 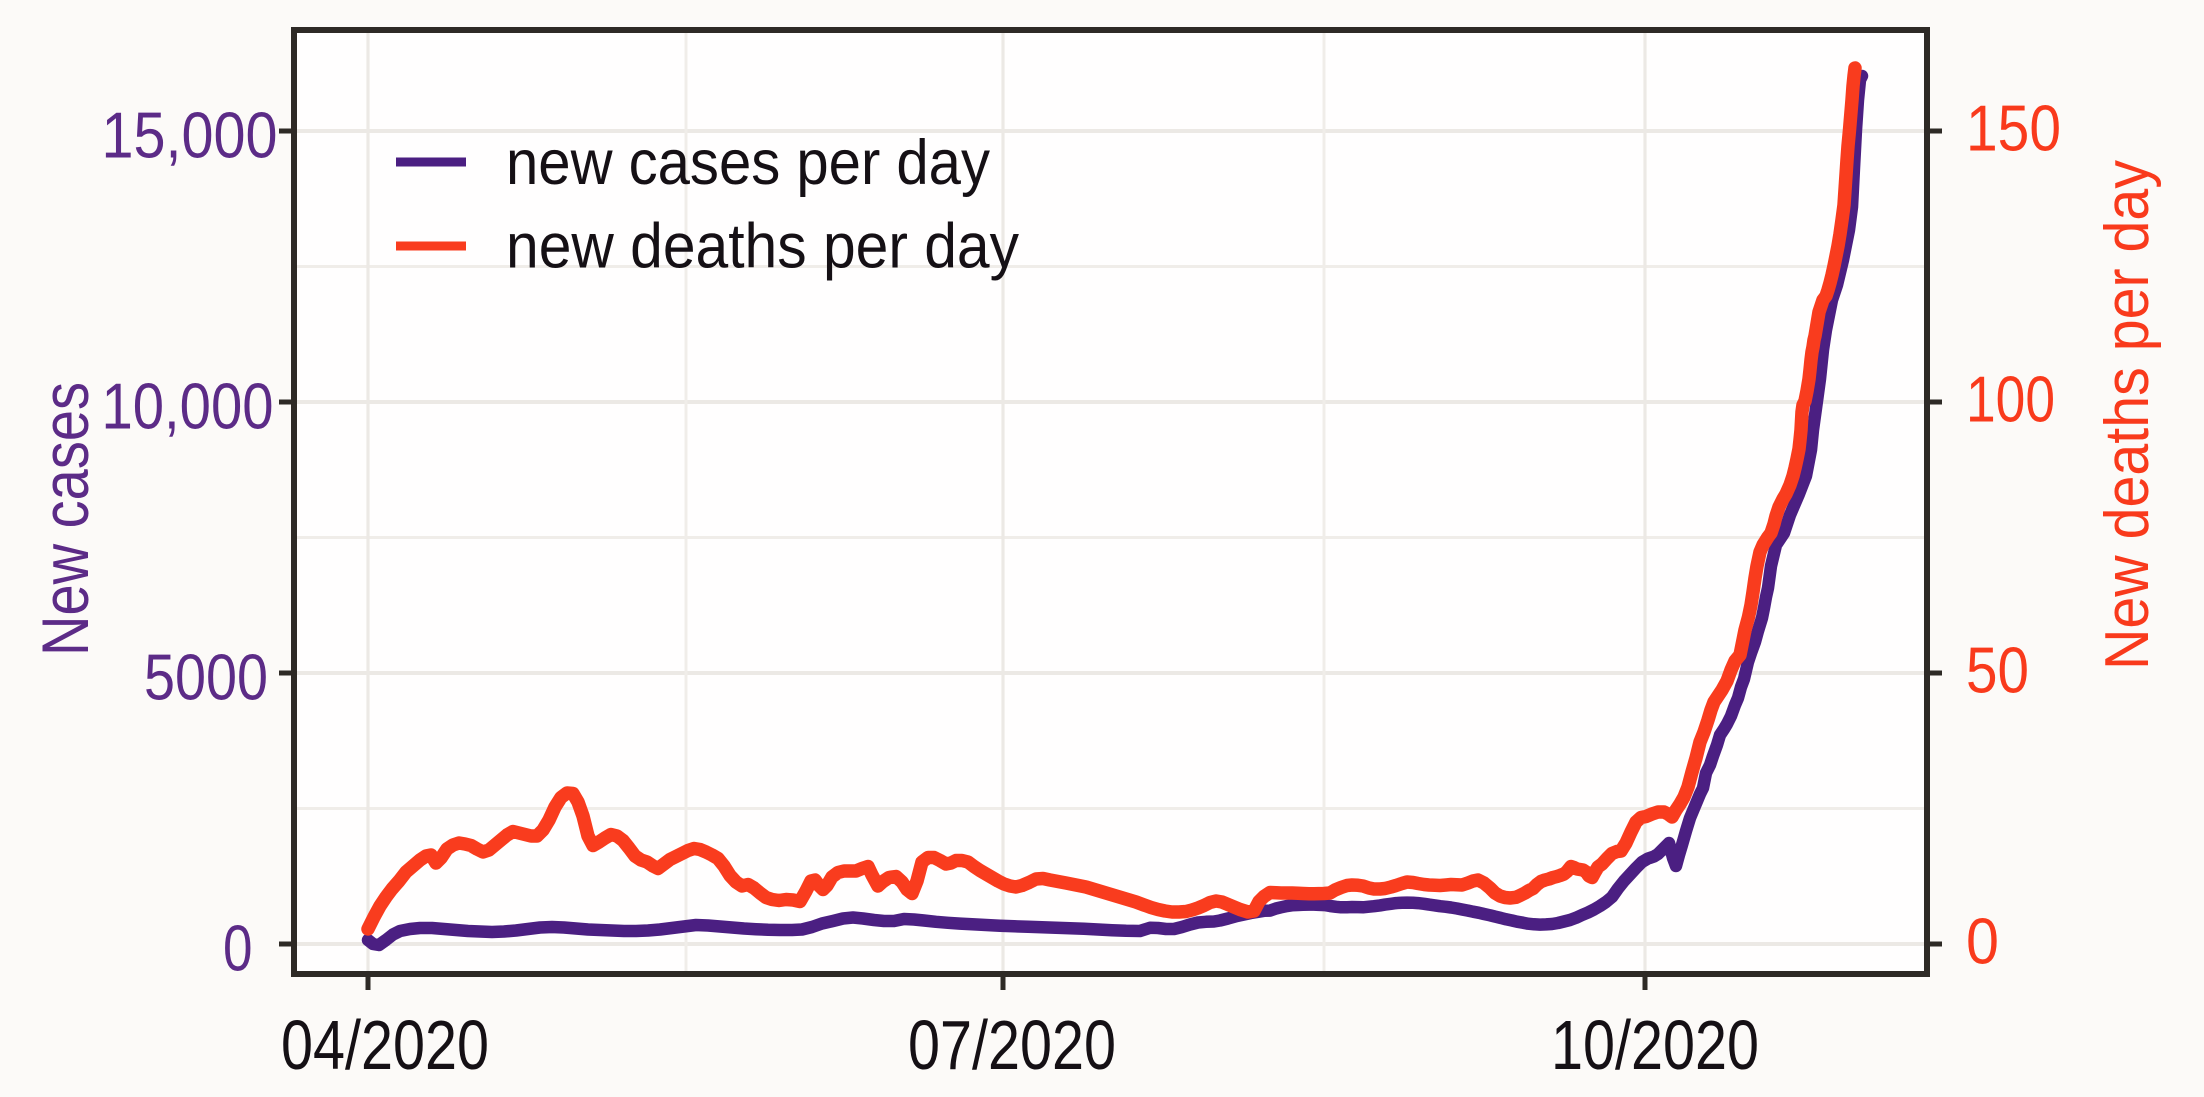 I want to click on svg-text: new cases per day, so click(x=748, y=163).